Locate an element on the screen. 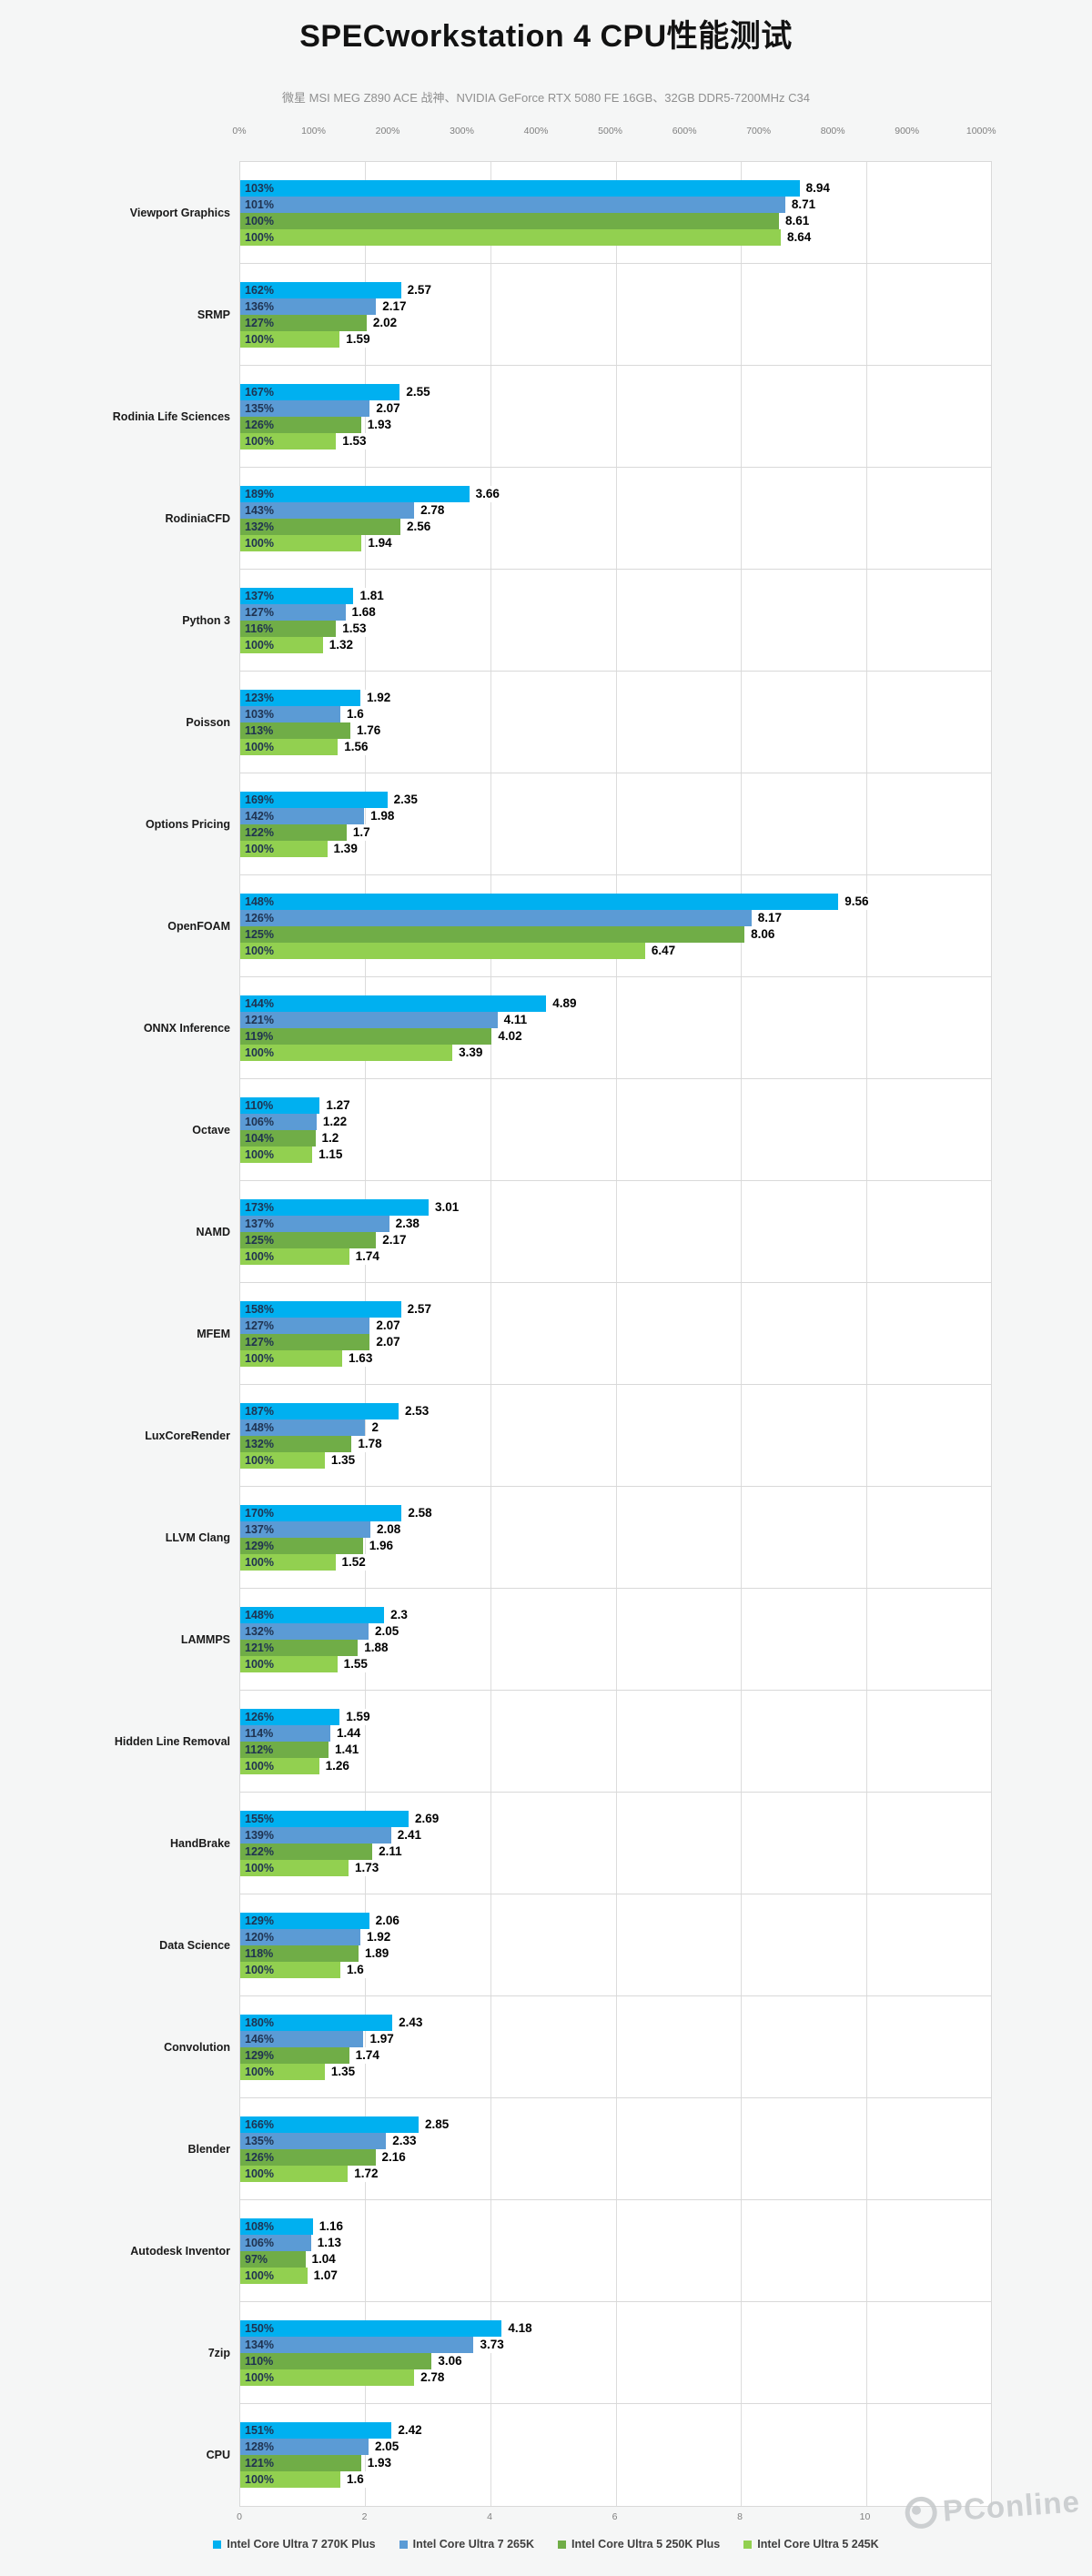 The image size is (1092, 2576). bottom-score-axis: 0 2 4 6 8 10 is located at coordinates (614, 2517).